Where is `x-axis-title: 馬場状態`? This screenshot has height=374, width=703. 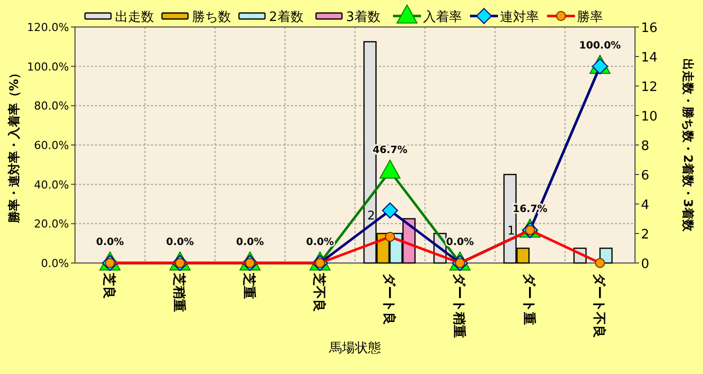
x-axis-title: 馬場状態 is located at coordinates (354, 348).